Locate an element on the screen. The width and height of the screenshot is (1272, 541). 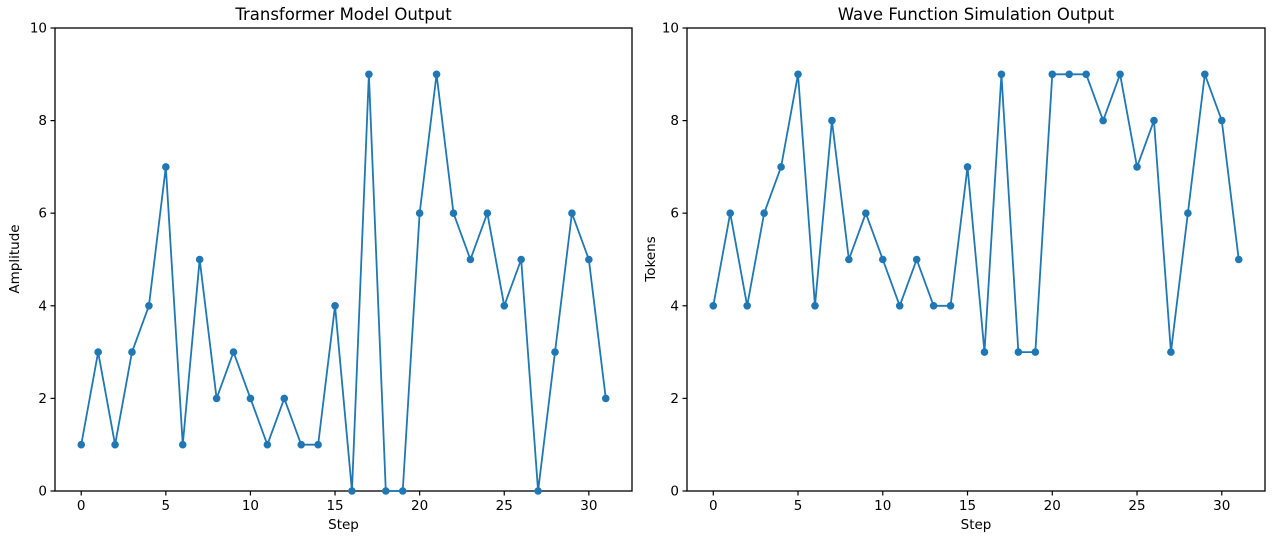
right-chart-xlabel: Step is located at coordinates (976, 525).